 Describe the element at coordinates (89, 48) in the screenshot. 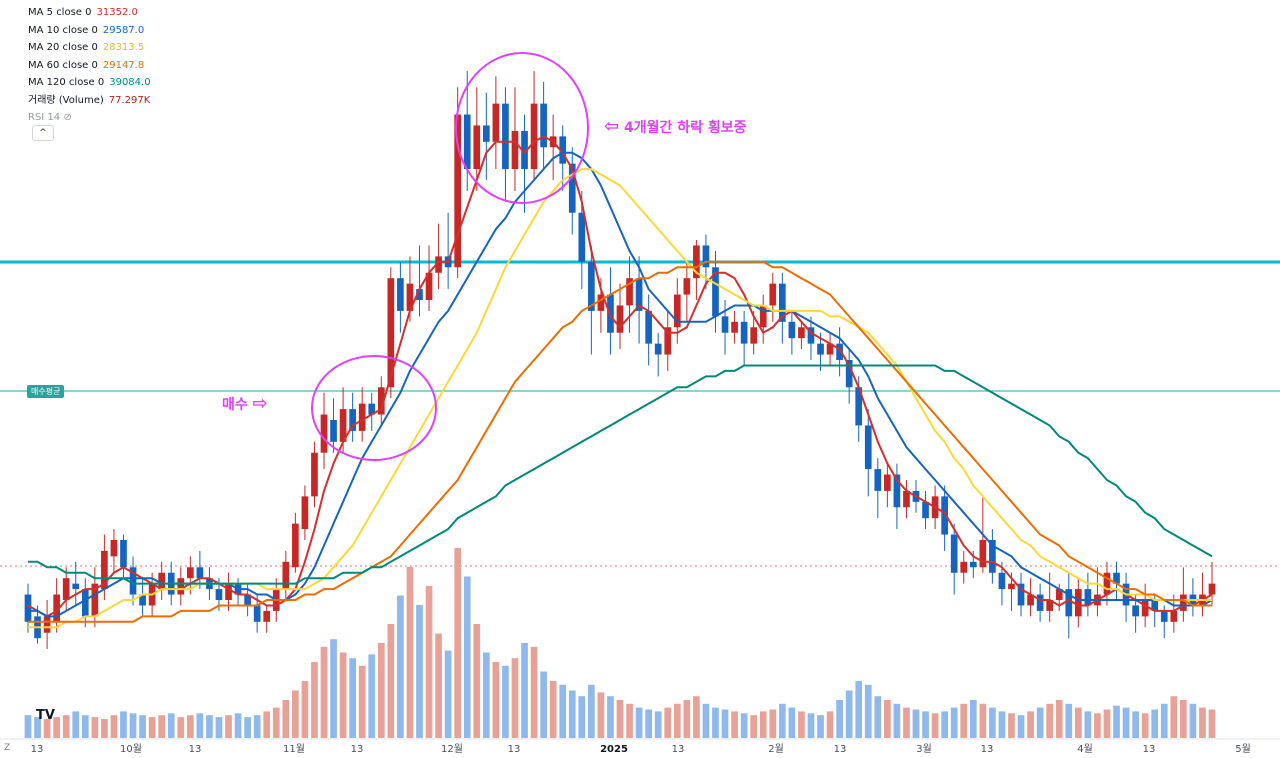

I see `legend-ma20: MA 20 close 0 28313.5` at that location.